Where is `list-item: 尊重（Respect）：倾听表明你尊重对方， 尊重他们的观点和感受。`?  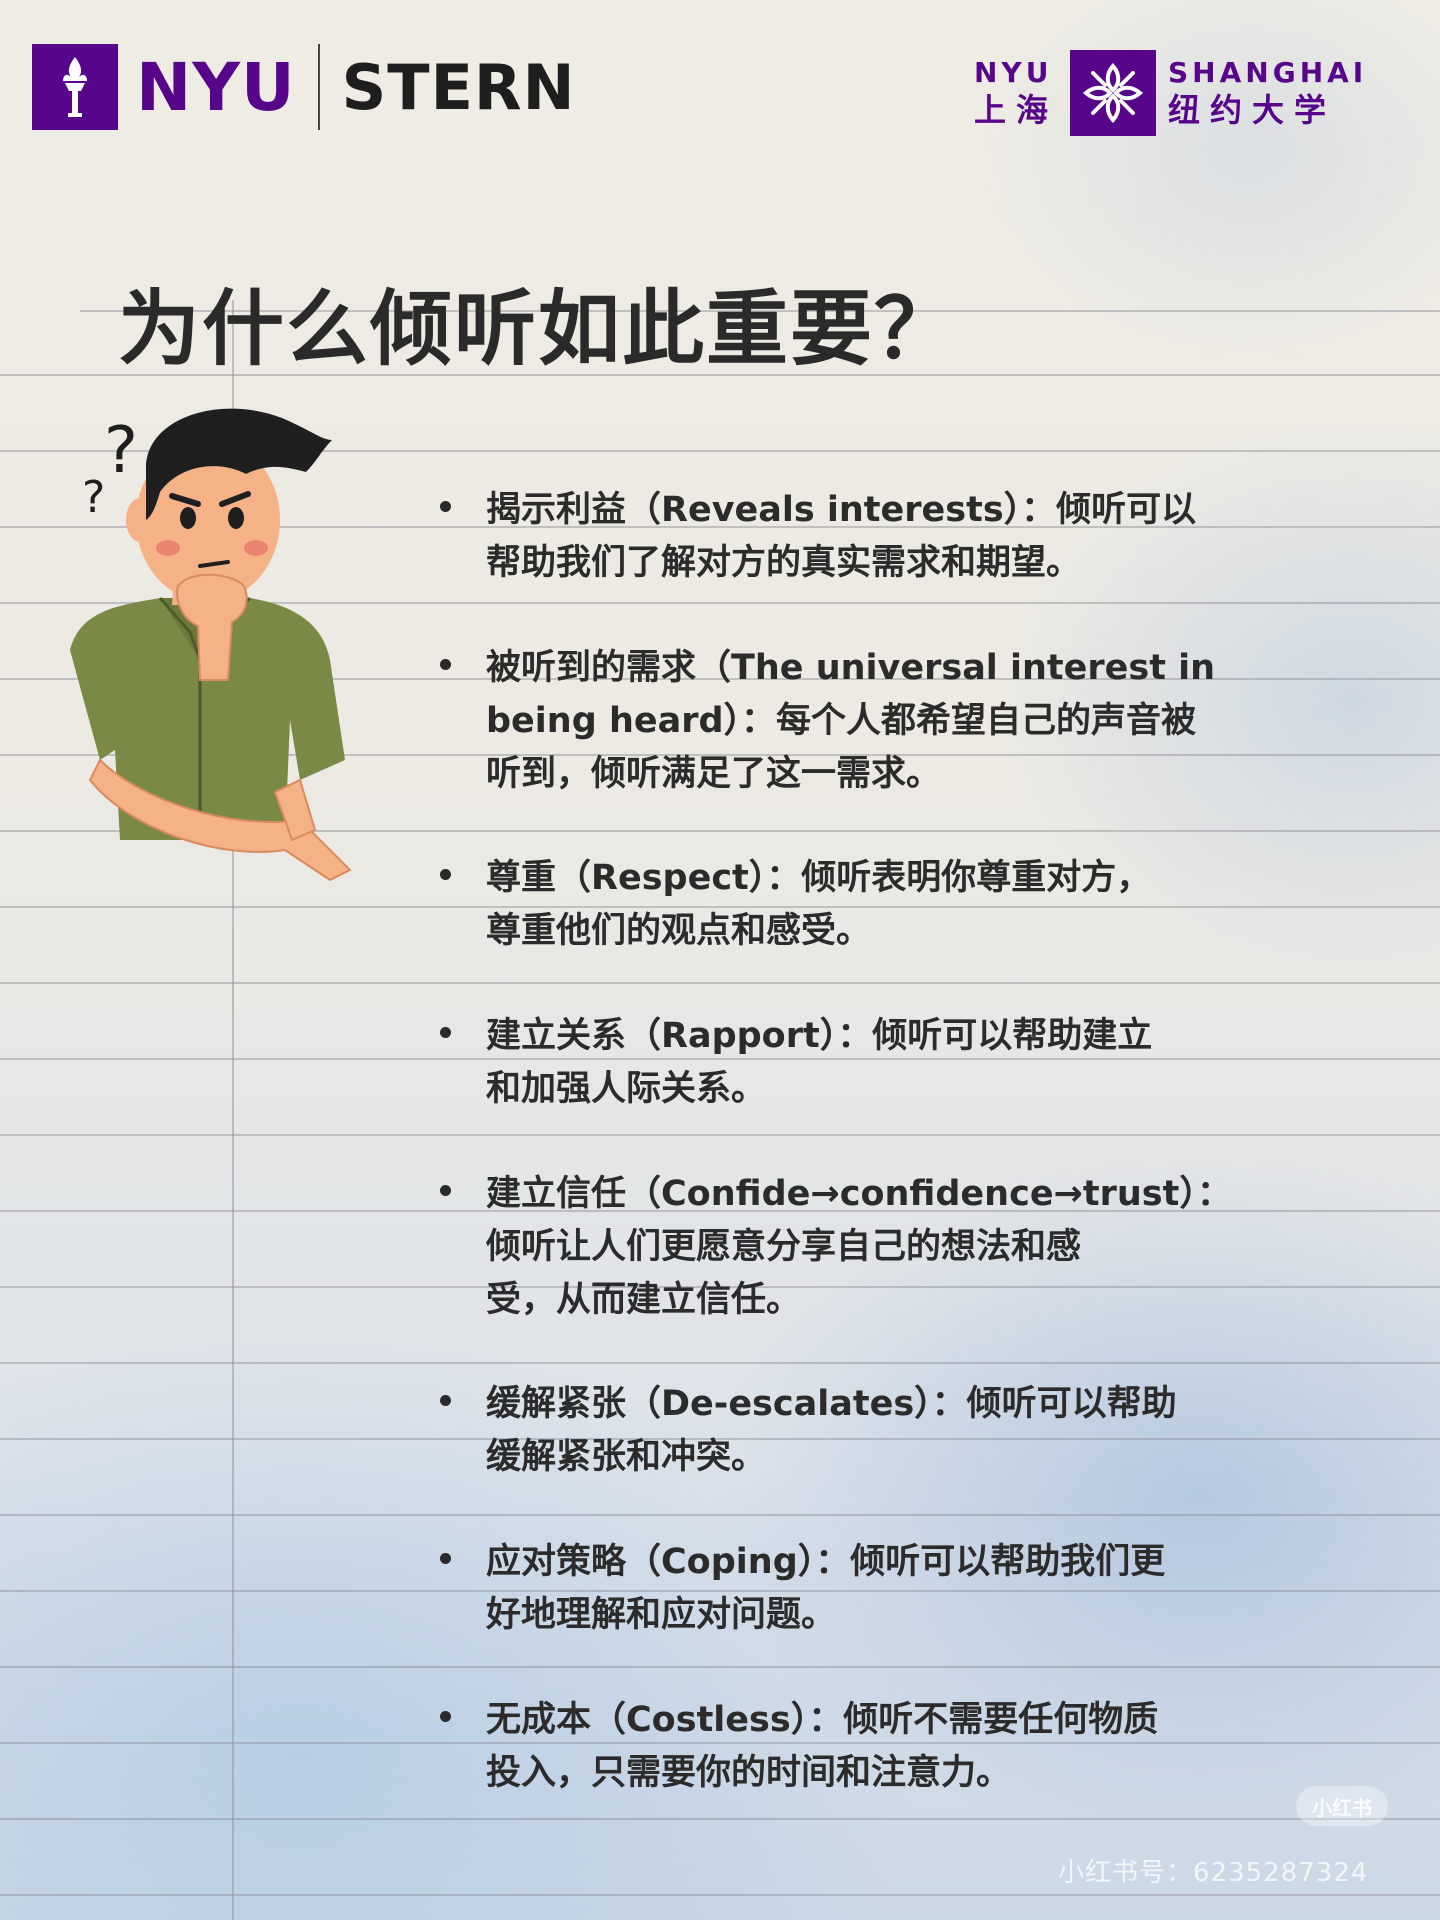 list-item: 尊重（Respect）：倾听表明你尊重对方， 尊重他们的观点和感受。 is located at coordinates (890, 905).